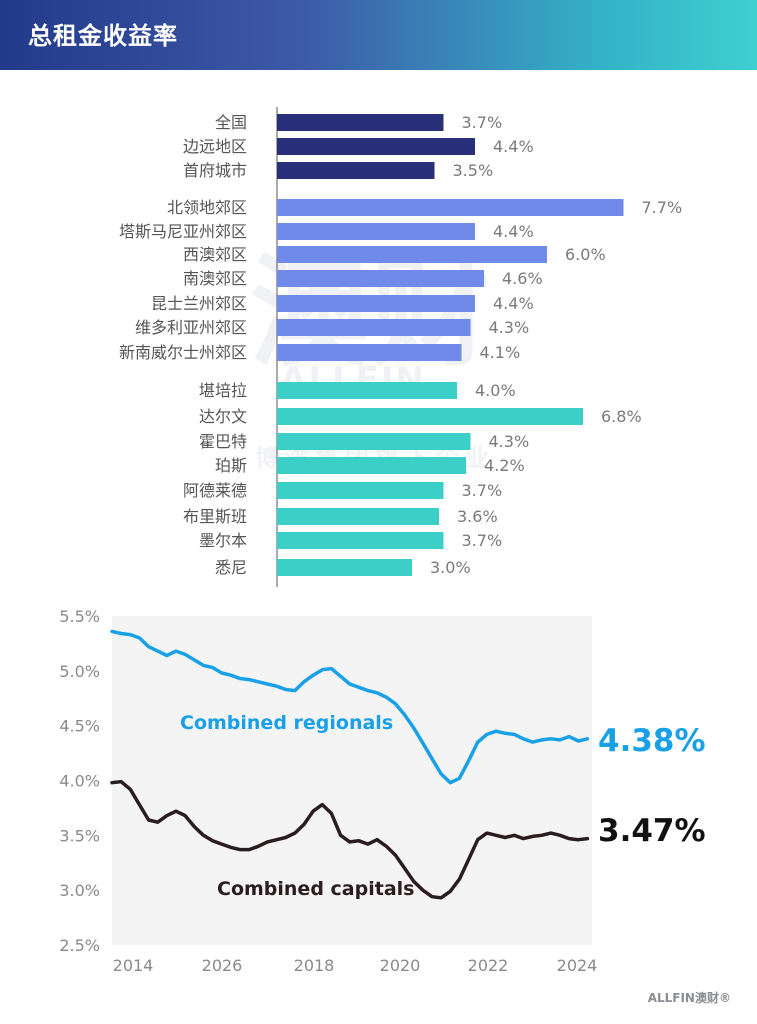 The width and height of the screenshot is (757, 1024). What do you see at coordinates (231, 567) in the screenshot?
I see `bar-category-label: 悉尼` at bounding box center [231, 567].